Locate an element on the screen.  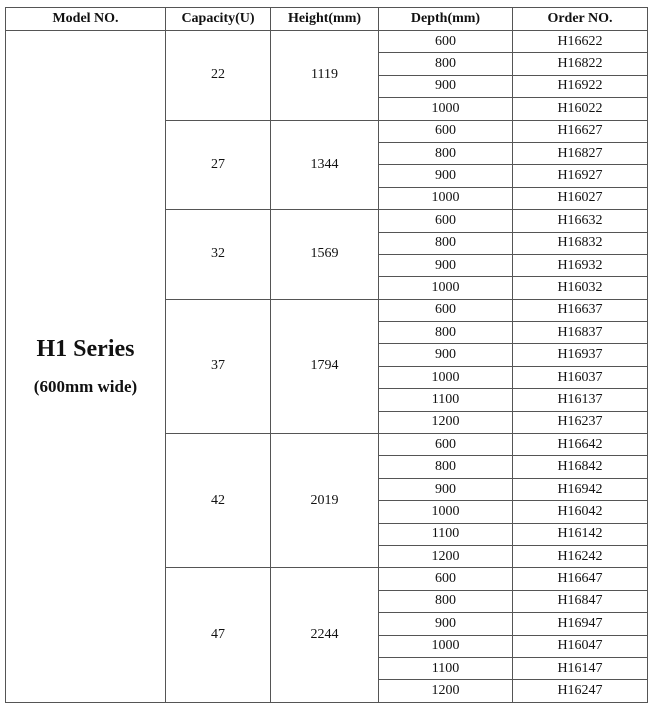
table-row: 800 H16842 is located at coordinates (327, 467).